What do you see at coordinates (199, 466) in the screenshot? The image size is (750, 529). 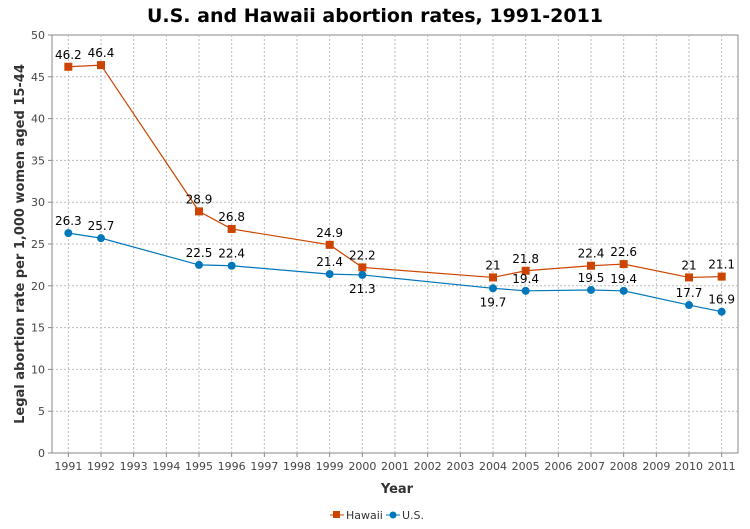 I see `x-tick-label: 1995` at bounding box center [199, 466].